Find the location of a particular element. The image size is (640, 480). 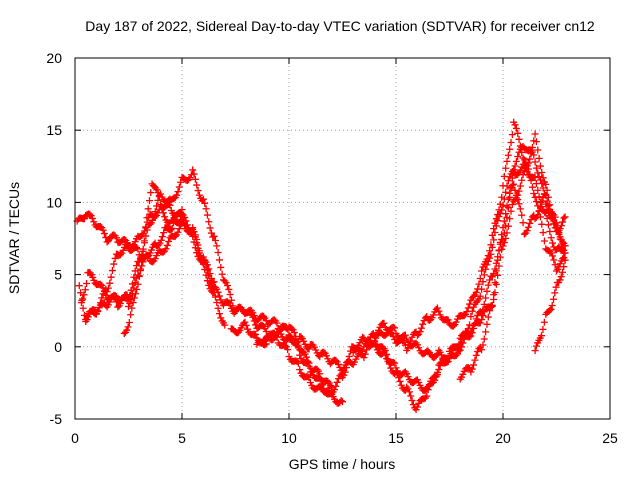

x-tick-label: 15 is located at coordinates (396, 438).